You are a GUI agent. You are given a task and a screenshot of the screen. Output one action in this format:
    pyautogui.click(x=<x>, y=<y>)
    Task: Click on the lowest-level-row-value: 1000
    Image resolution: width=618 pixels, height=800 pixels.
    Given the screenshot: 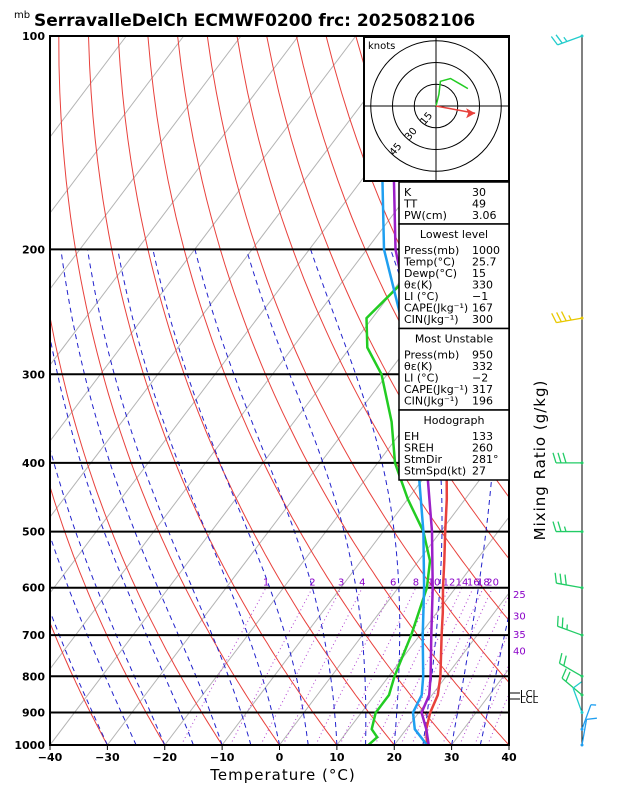 What is the action you would take?
    pyautogui.click(x=486, y=250)
    